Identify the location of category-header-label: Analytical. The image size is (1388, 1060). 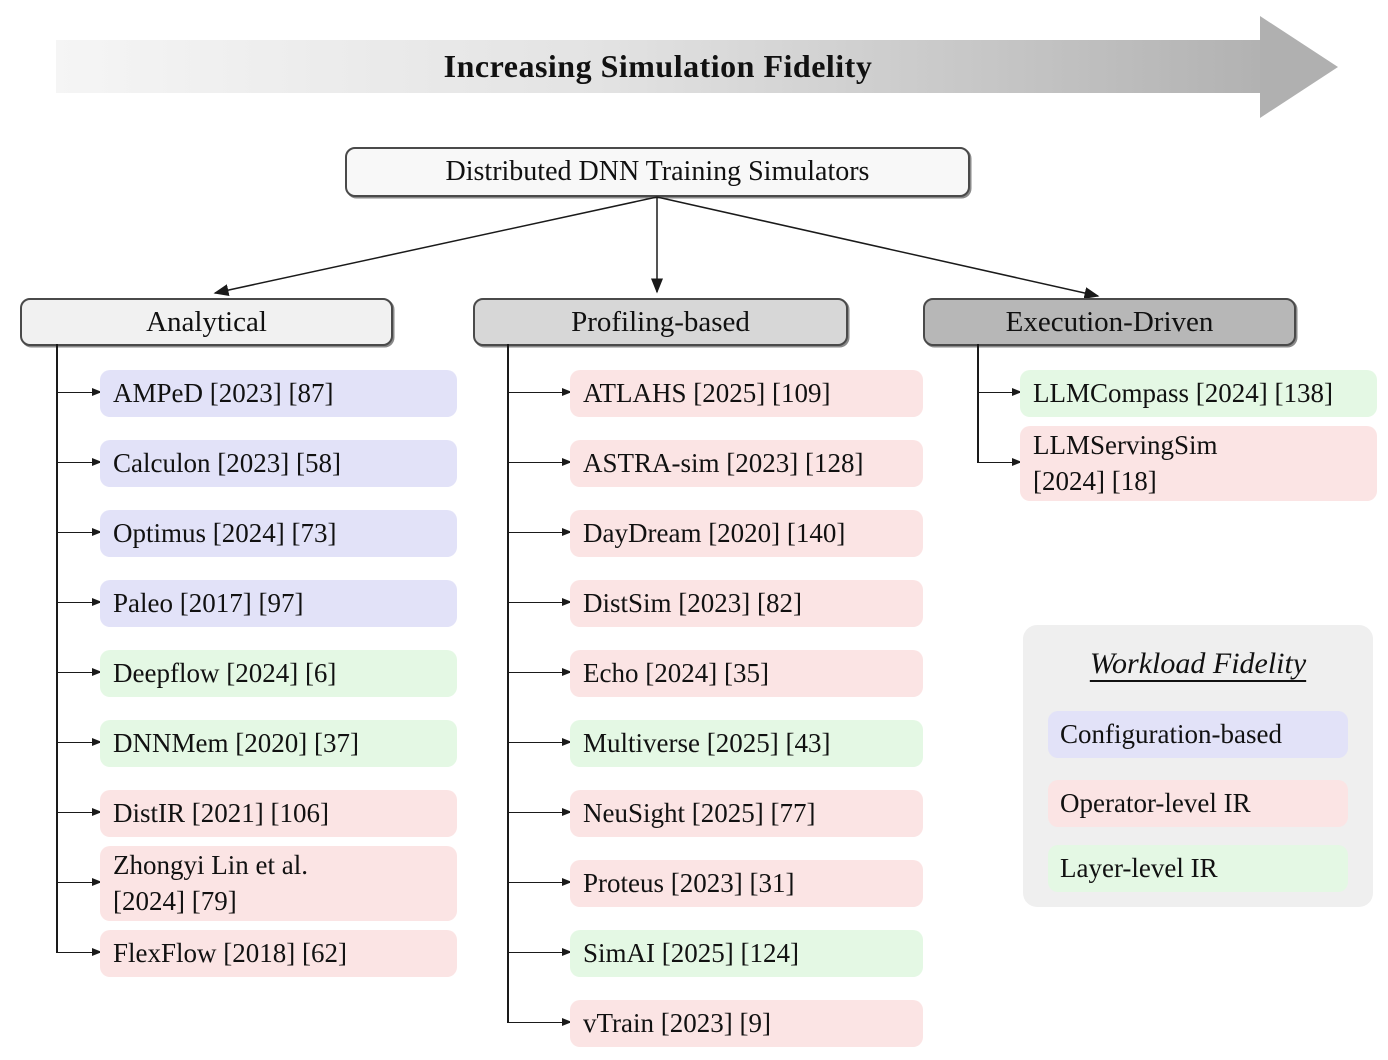
(206, 321).